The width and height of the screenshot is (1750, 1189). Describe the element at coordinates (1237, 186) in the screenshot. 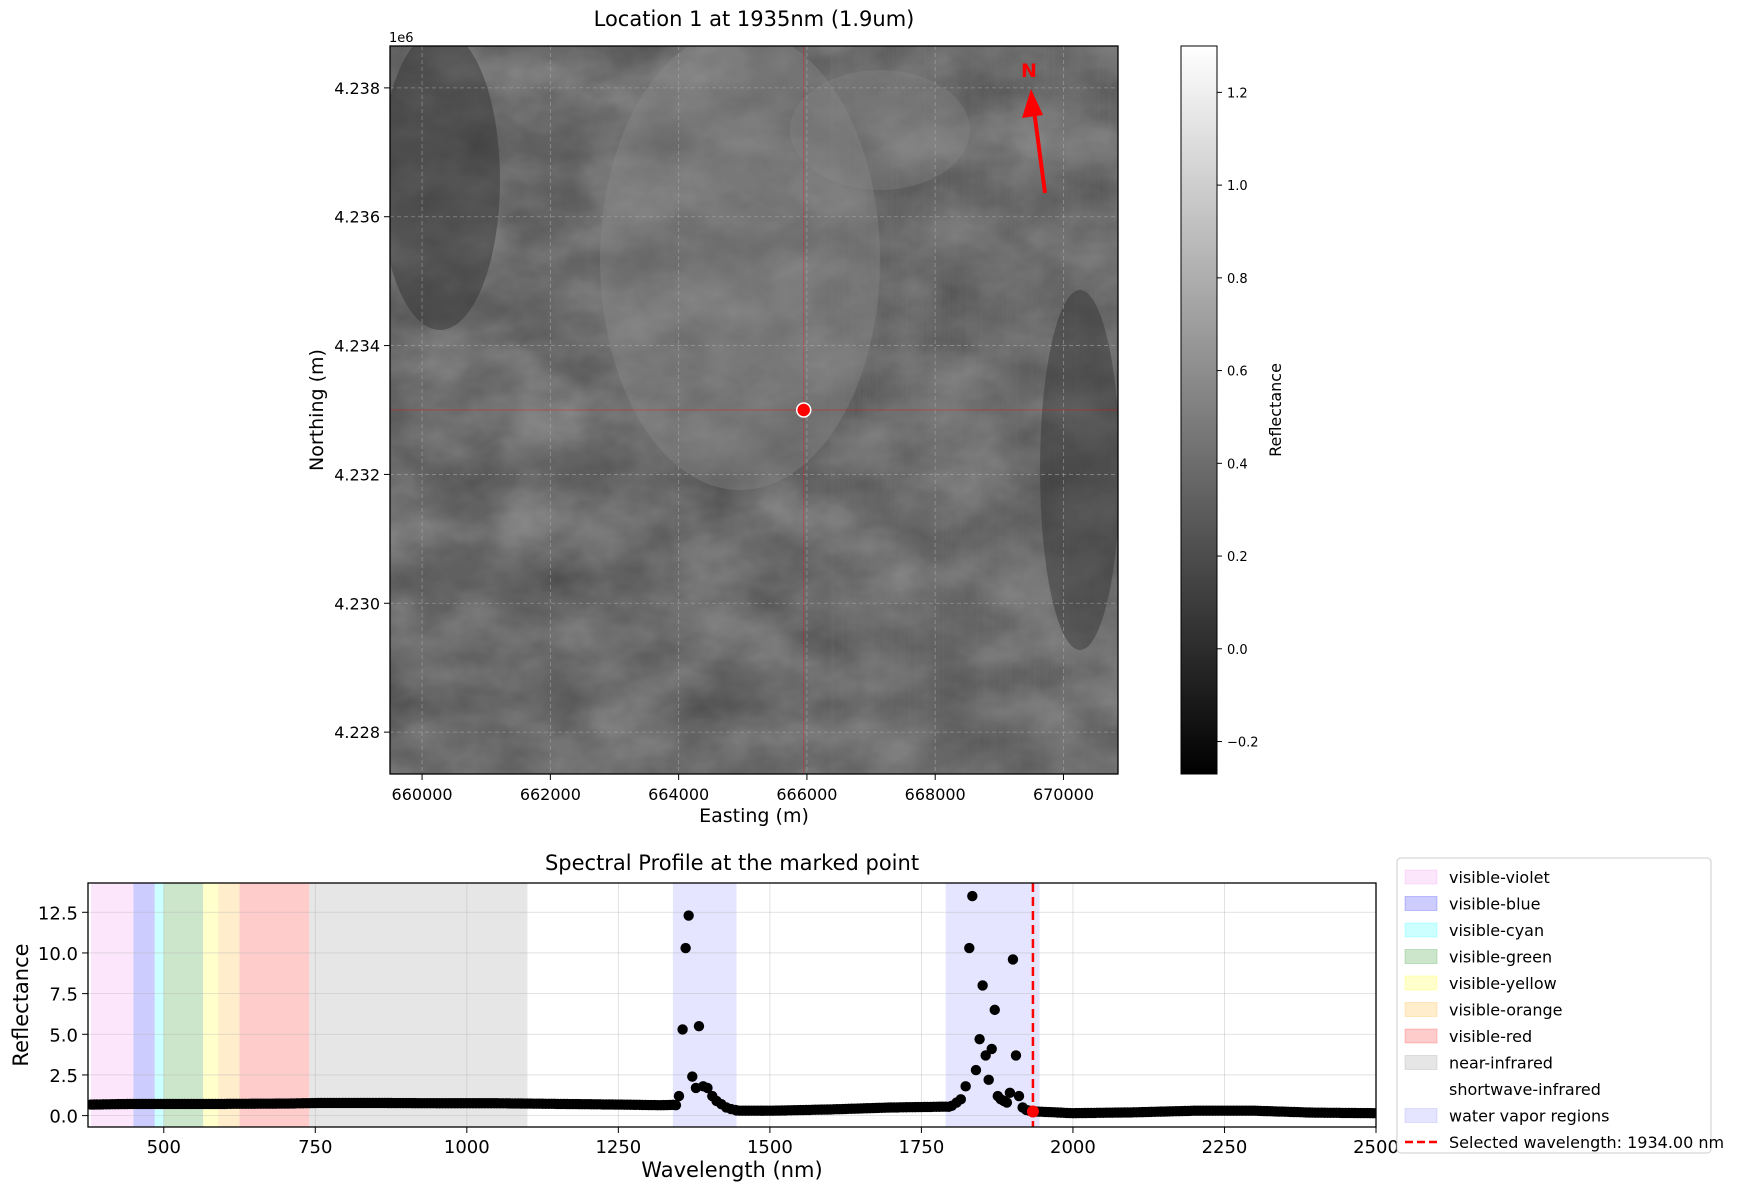

I see `colorbar-tick-label: 1.0` at that location.